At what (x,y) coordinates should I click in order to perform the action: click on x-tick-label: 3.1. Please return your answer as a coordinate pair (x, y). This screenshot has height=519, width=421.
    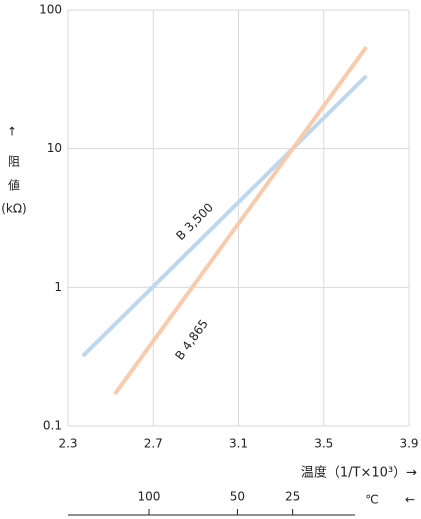
    Looking at the image, I should click on (238, 444).